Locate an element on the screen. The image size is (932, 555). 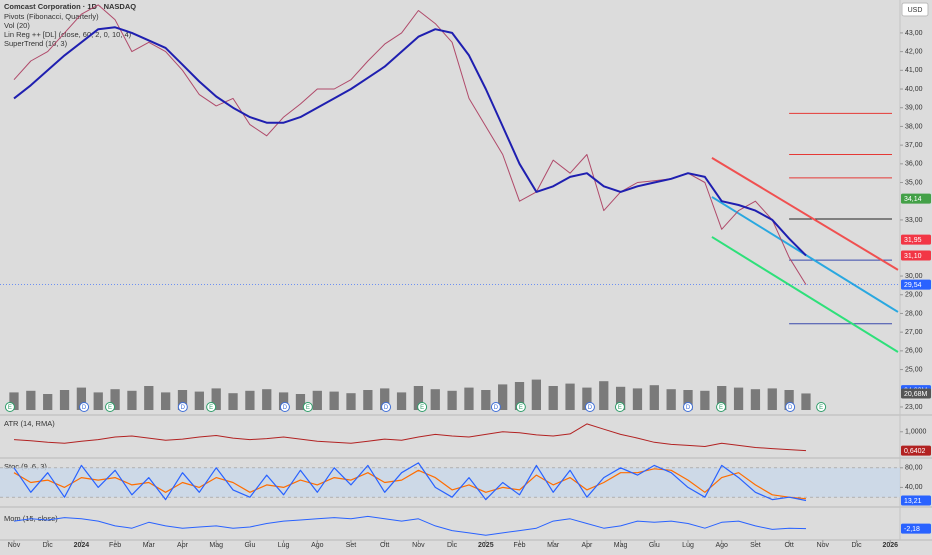
currency-box is located at coordinates (915, 9).